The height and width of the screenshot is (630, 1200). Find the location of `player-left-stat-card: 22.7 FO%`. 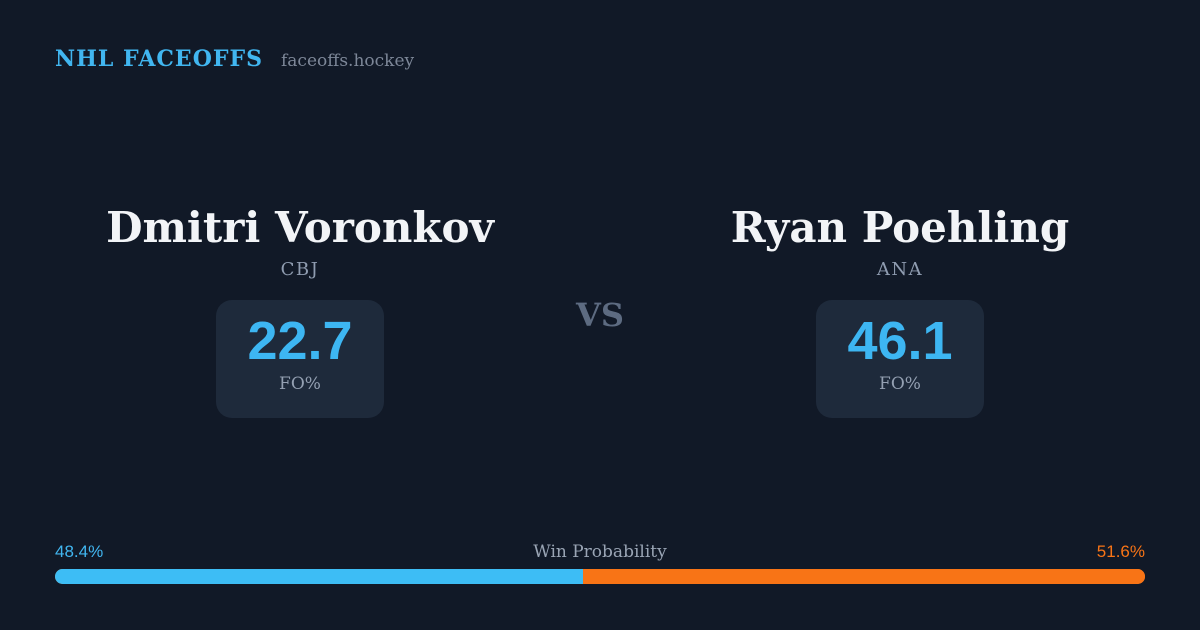

player-left-stat-card: 22.7 FO% is located at coordinates (300, 359).